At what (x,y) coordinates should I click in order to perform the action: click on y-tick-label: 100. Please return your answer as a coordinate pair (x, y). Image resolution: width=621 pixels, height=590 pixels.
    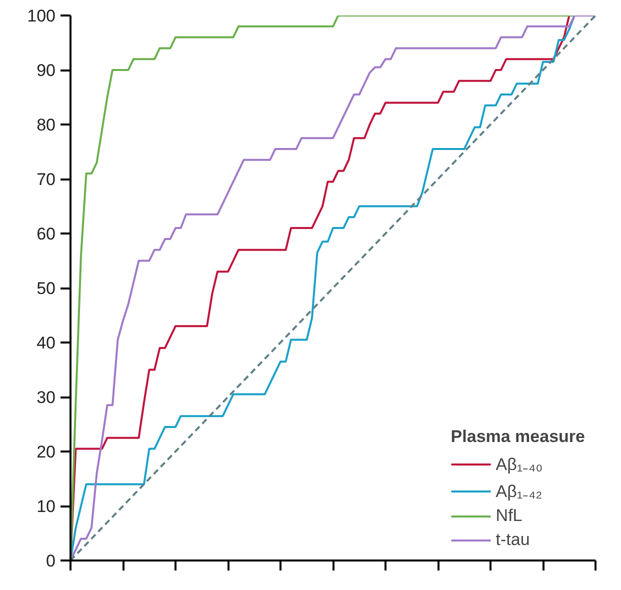
    Looking at the image, I should click on (41, 16).